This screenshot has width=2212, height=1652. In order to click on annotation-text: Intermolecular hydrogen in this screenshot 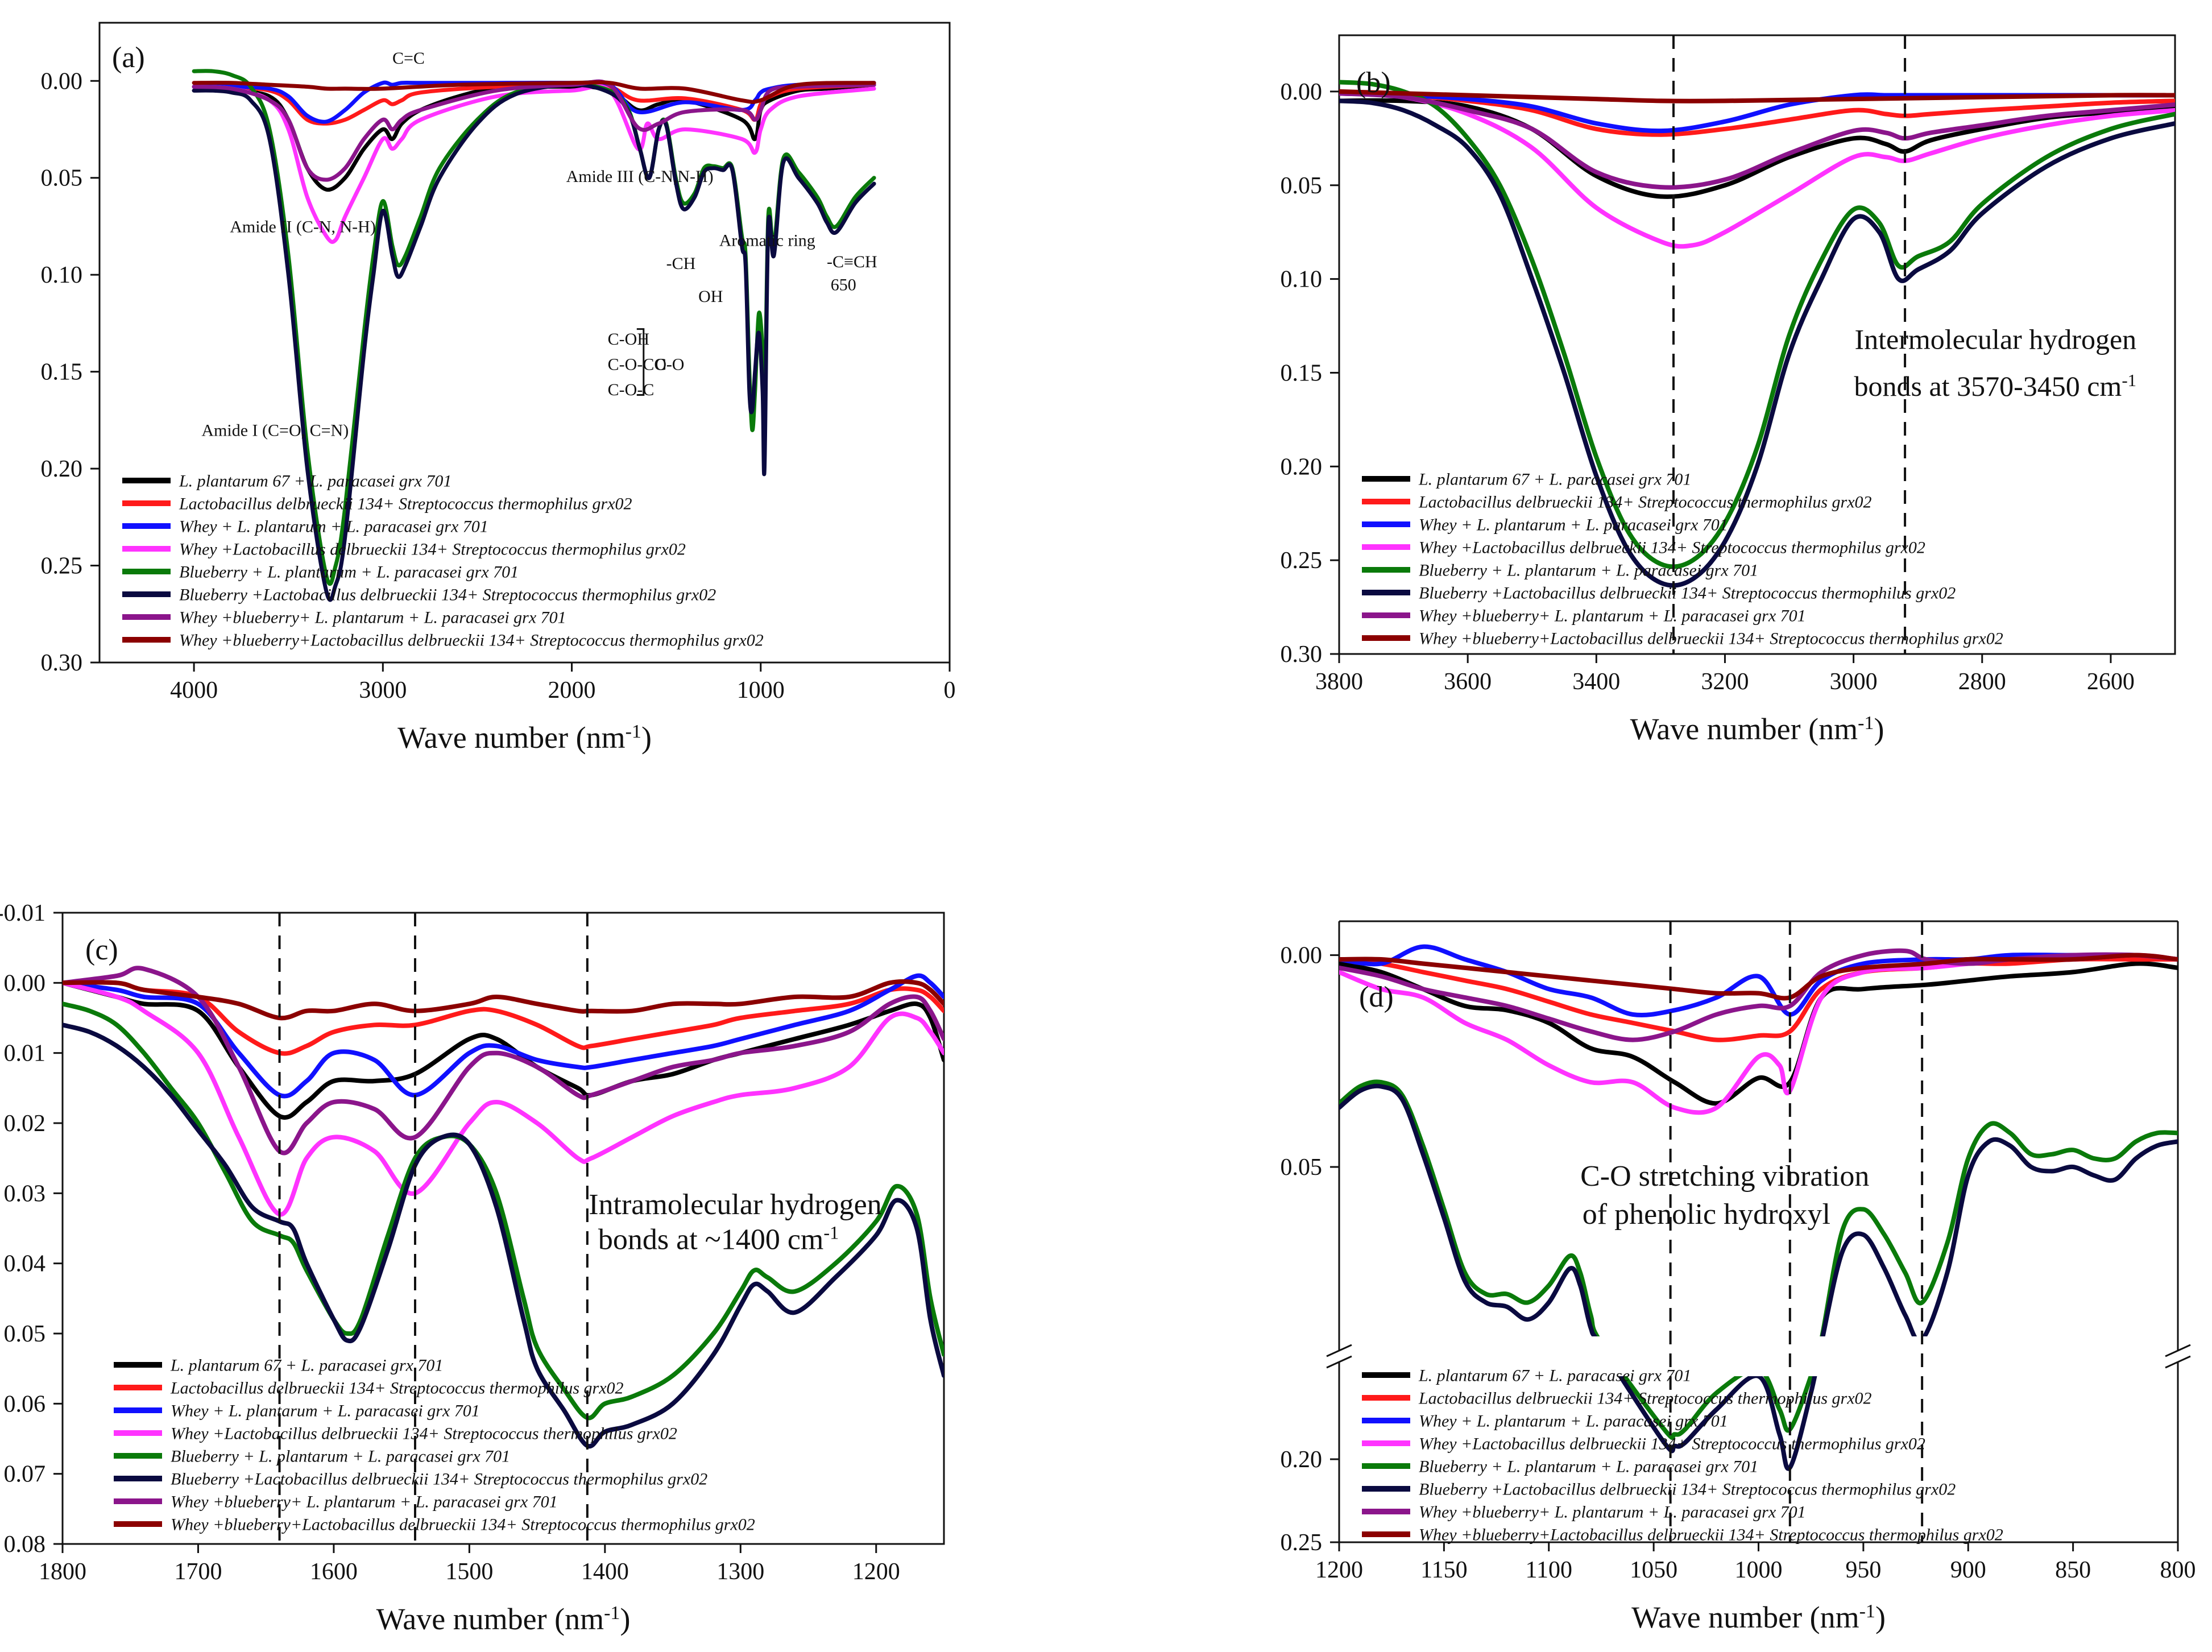, I will do `click(1996, 339)`.